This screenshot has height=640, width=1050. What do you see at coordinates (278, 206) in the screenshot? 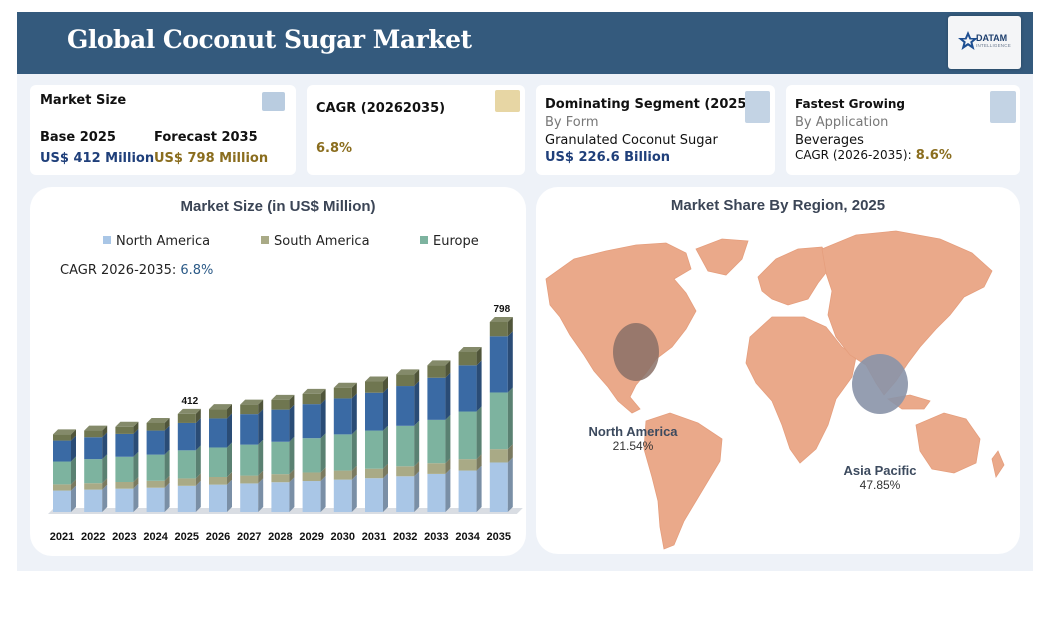
I see `bar-chart-title: Market Size (in US$ Million)` at bounding box center [278, 206].